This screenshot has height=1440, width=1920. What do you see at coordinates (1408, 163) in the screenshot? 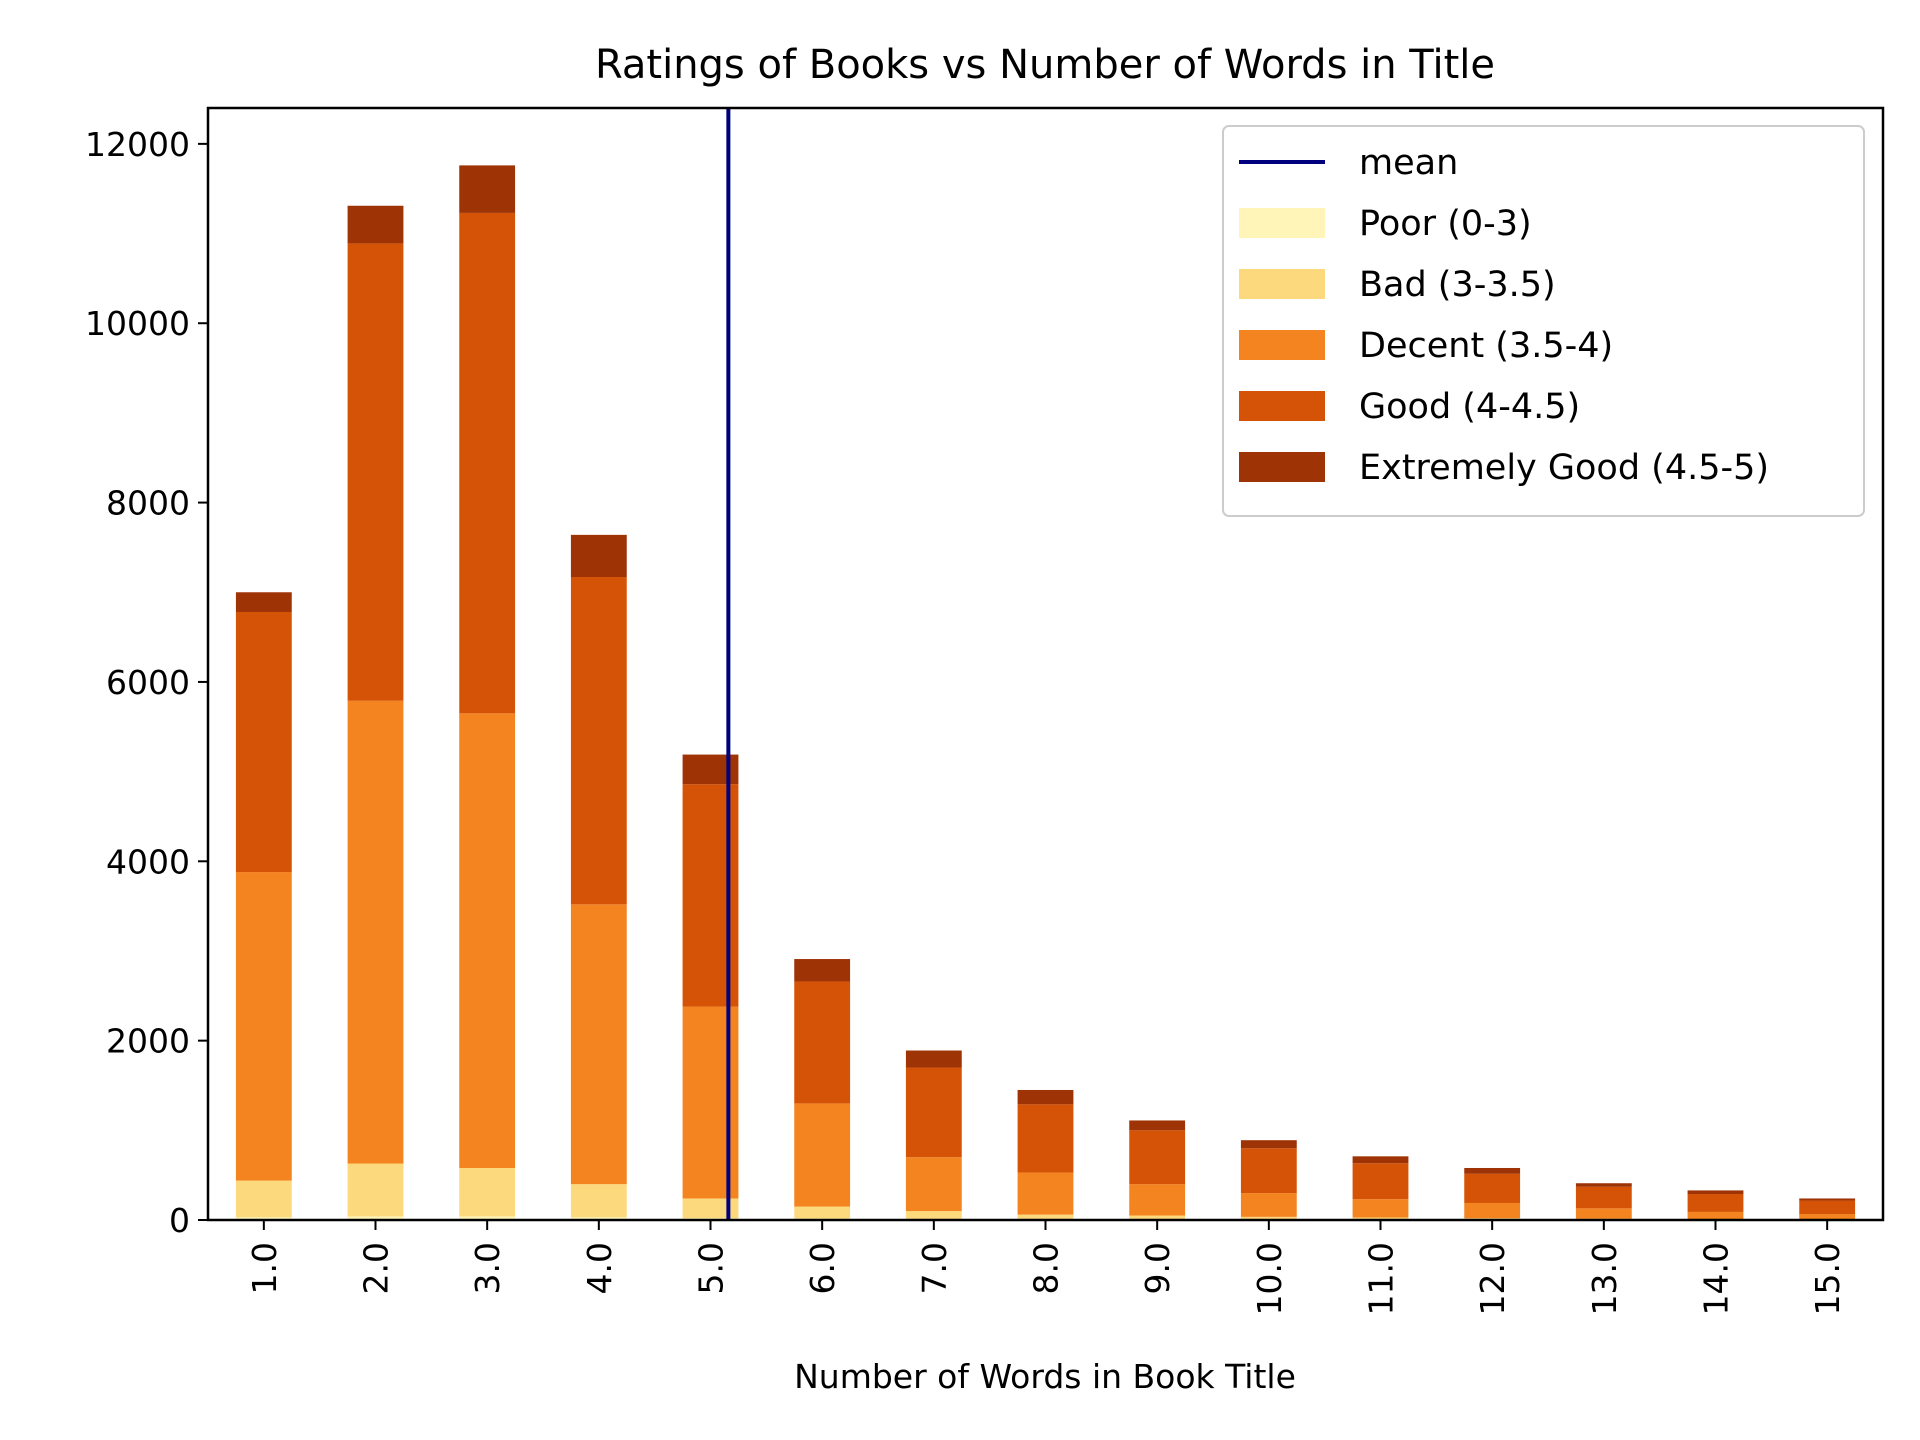
I see `legend-label: mean` at bounding box center [1408, 163].